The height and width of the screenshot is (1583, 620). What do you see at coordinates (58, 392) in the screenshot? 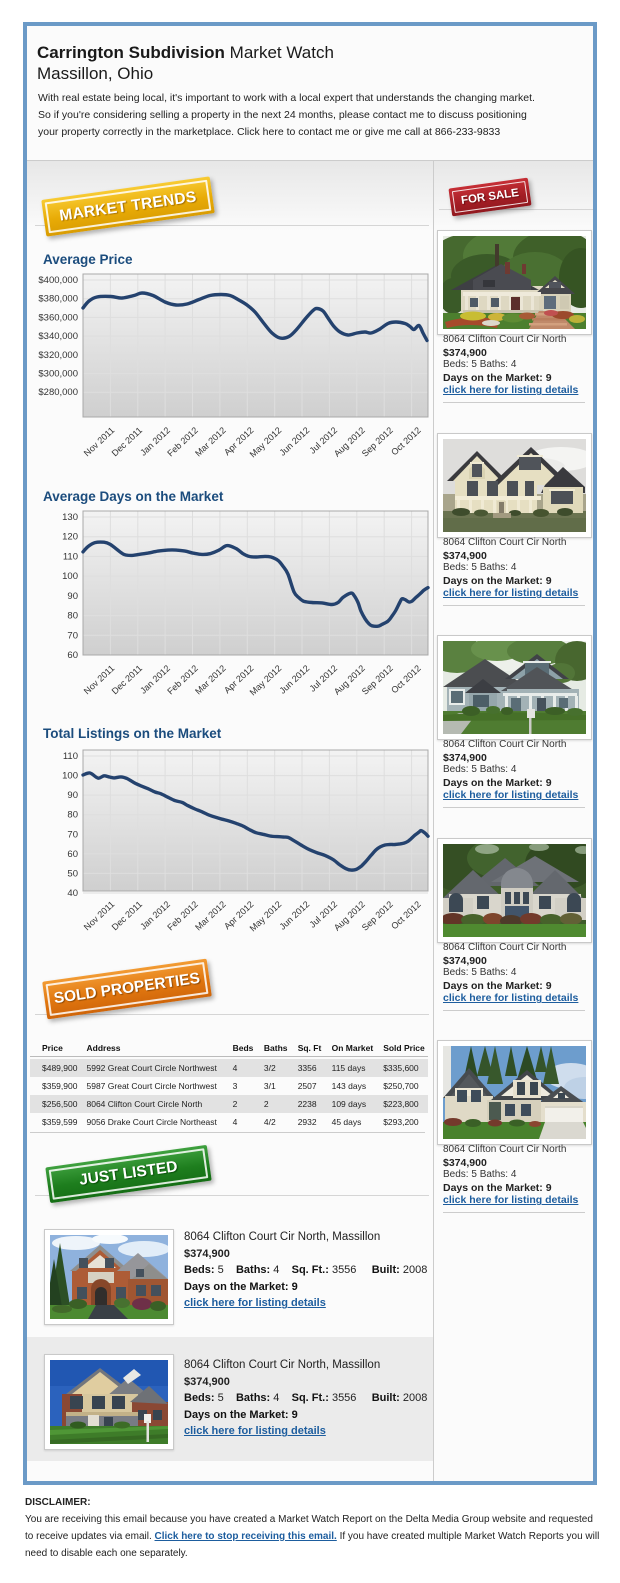
I see `svg-text: $280,000` at bounding box center [58, 392].